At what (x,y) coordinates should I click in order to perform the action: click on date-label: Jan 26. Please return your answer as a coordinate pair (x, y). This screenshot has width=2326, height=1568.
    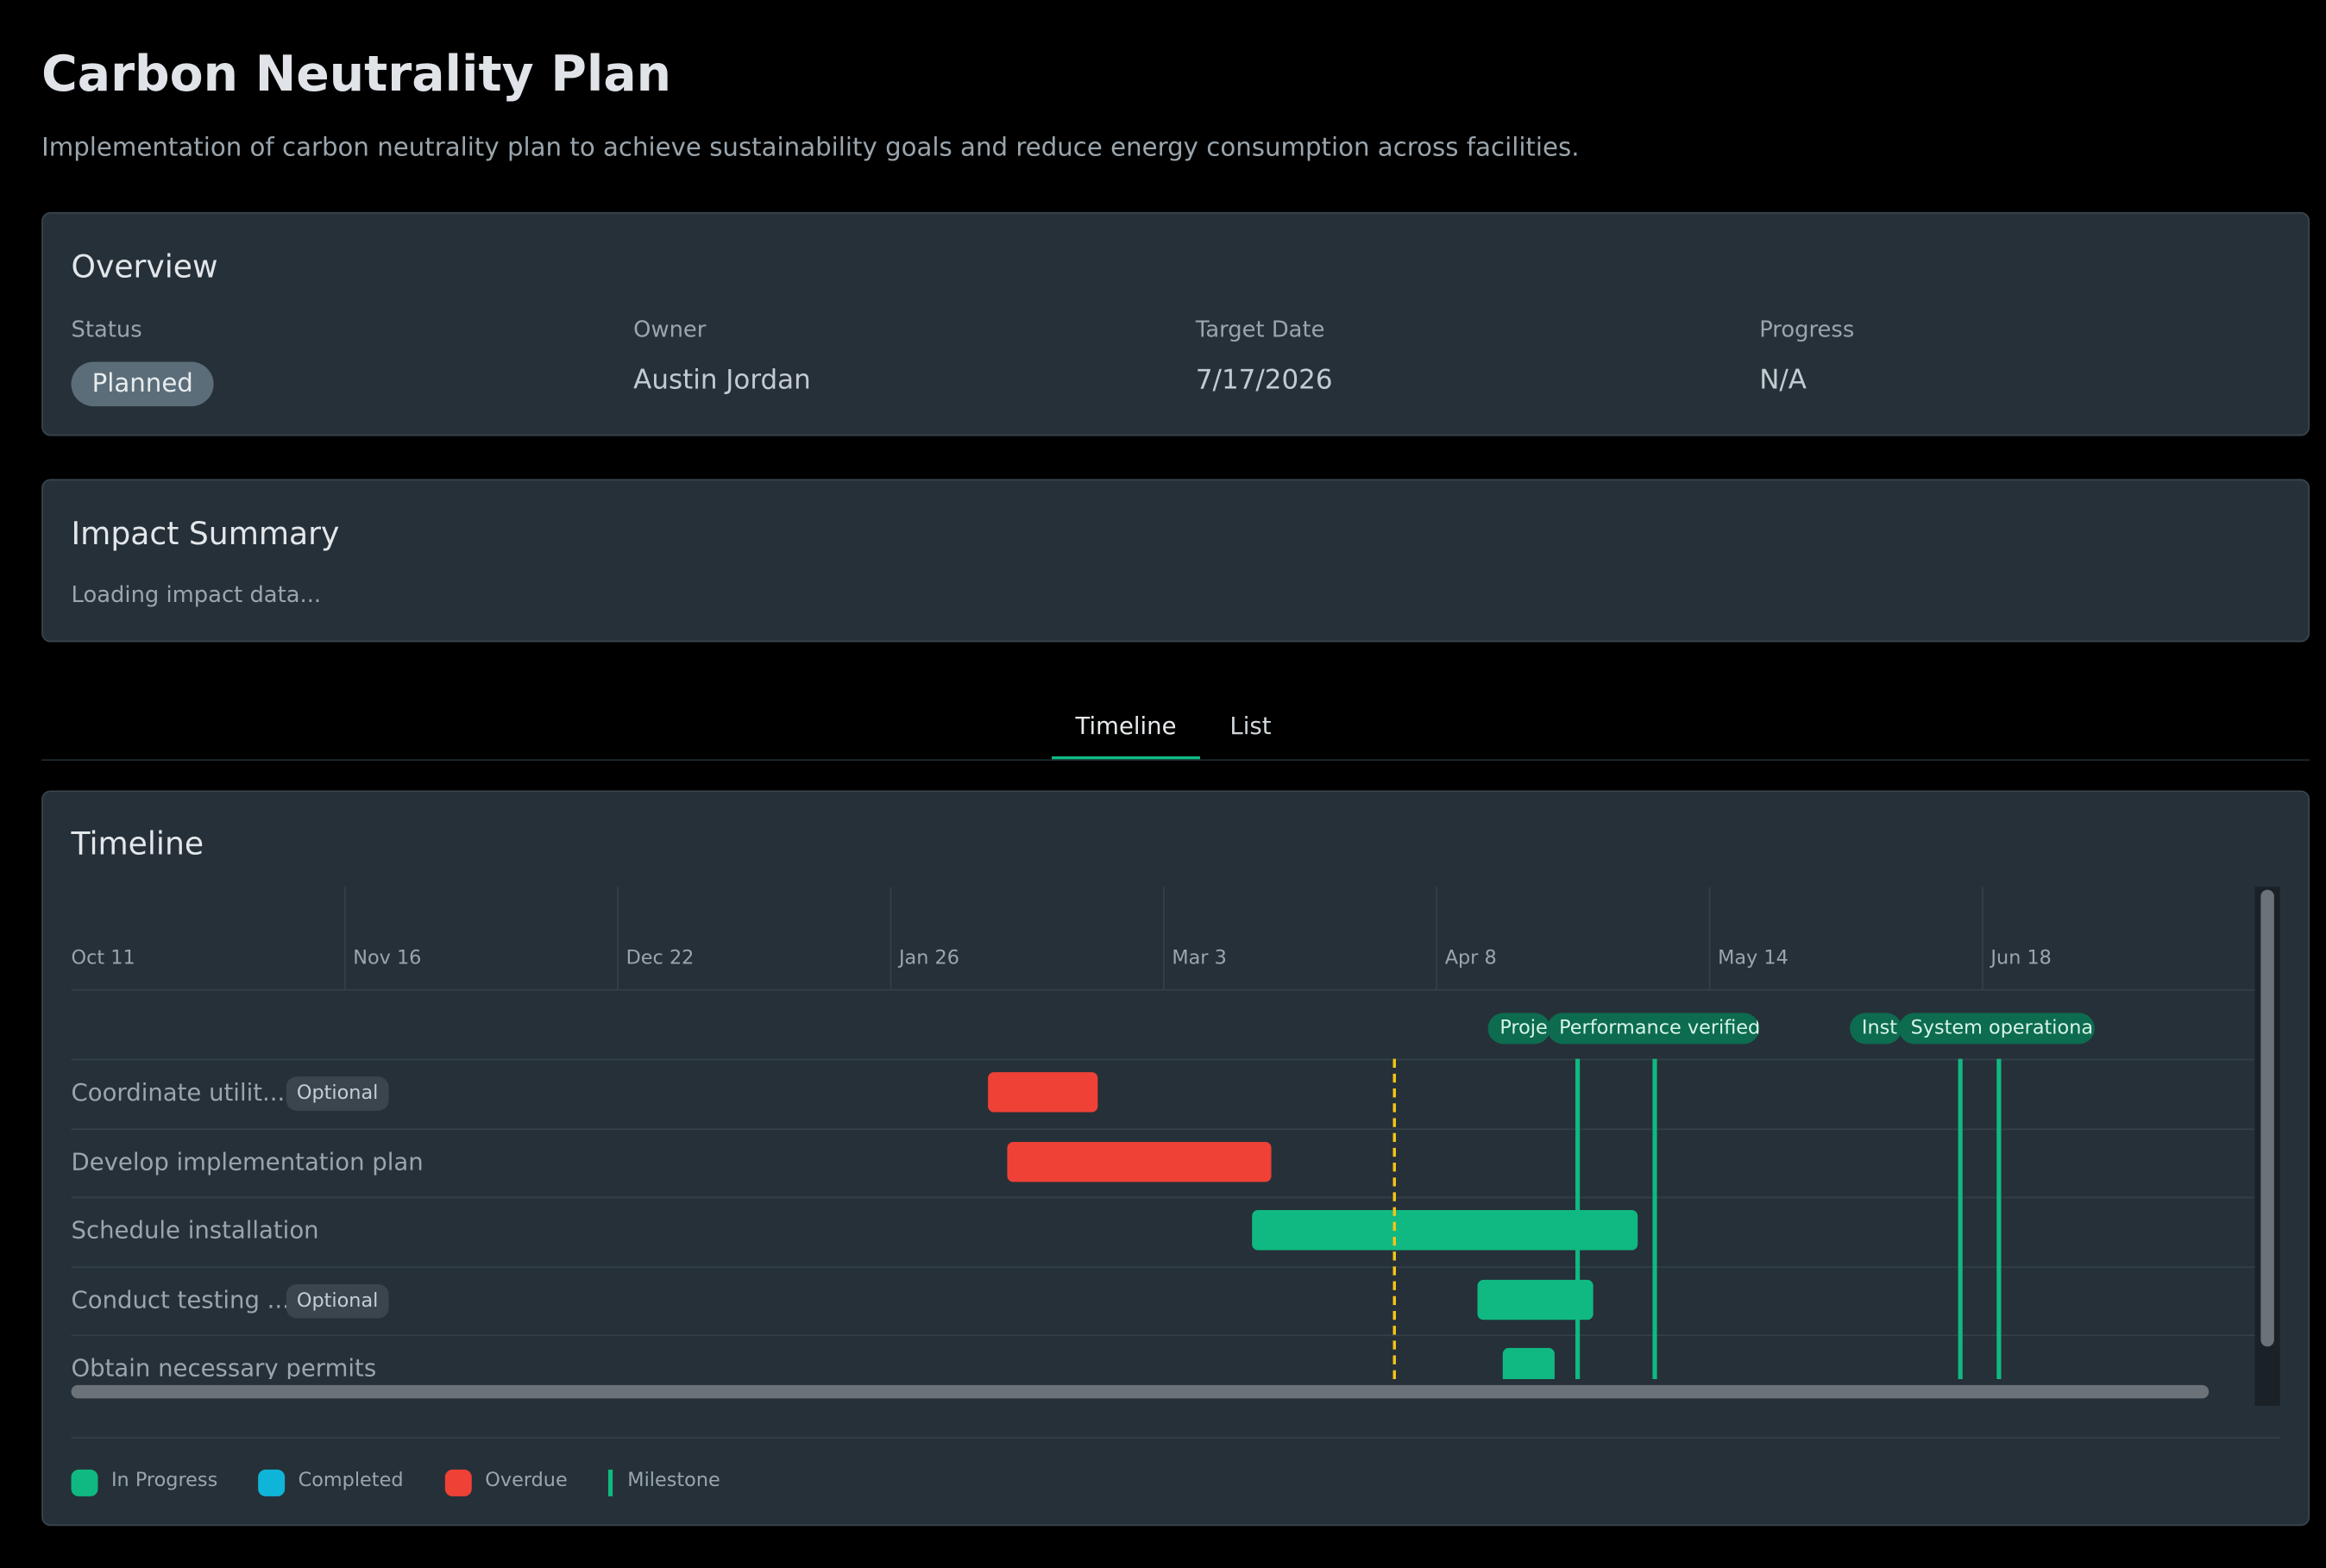
    Looking at the image, I should click on (928, 958).